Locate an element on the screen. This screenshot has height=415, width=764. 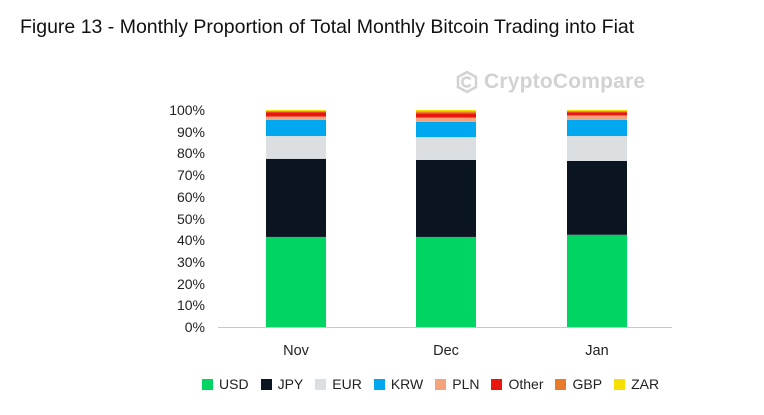
y-tick-label: 10% is located at coordinates (190, 305).